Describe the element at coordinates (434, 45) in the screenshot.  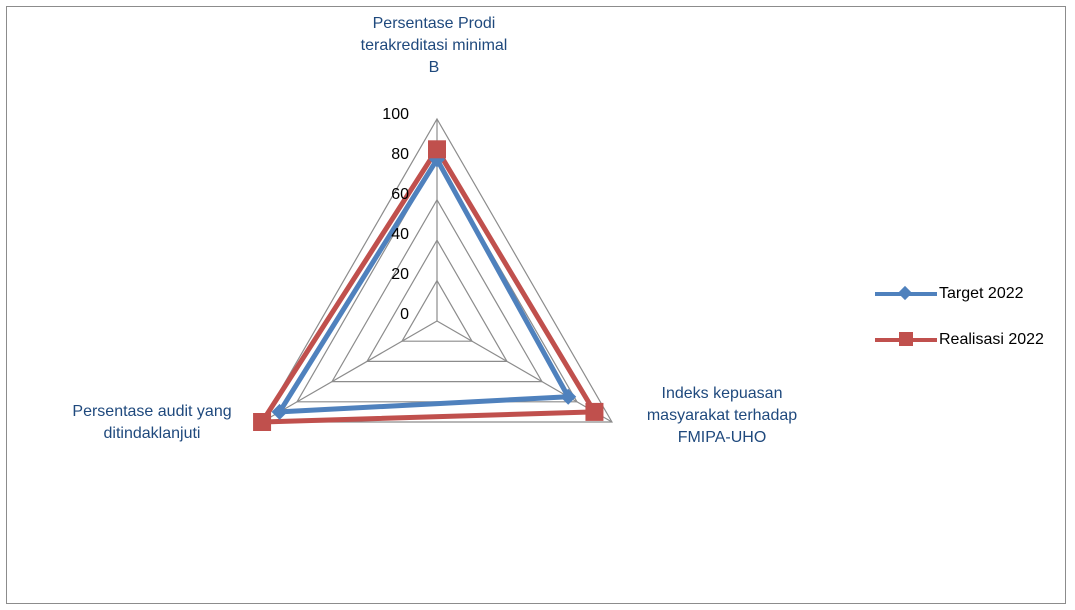
I see `axis-label-top: Persentase Prodi terakreditasi minimal B` at that location.